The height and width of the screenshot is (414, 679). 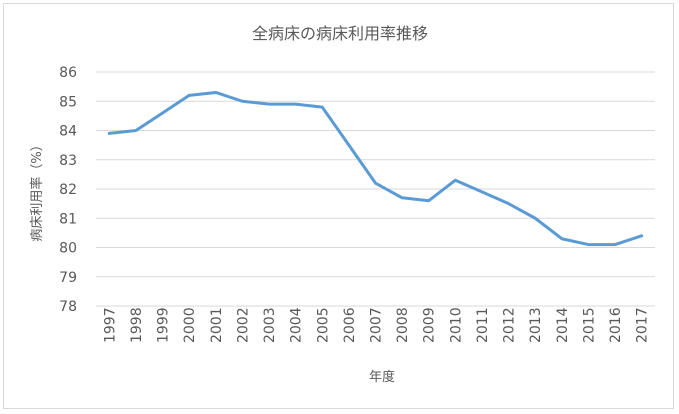 I want to click on y-tick-label-80: 80, so click(x=68, y=249).